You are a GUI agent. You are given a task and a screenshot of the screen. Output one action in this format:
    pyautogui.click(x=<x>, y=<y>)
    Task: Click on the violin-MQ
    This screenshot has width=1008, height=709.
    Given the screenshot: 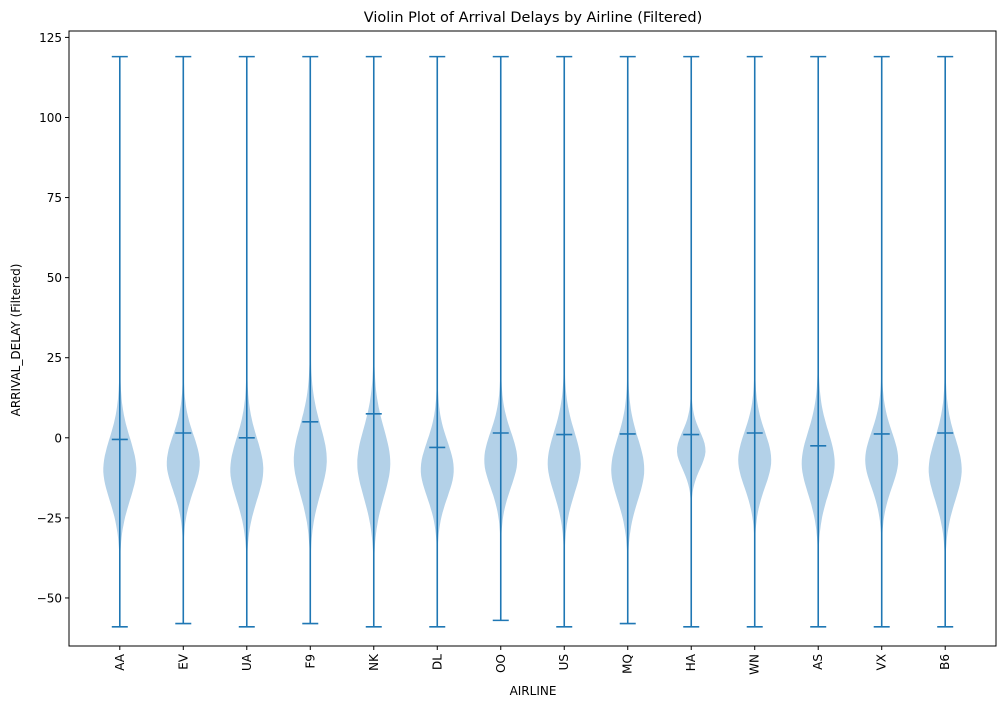 What is the action you would take?
    pyautogui.click(x=628, y=340)
    